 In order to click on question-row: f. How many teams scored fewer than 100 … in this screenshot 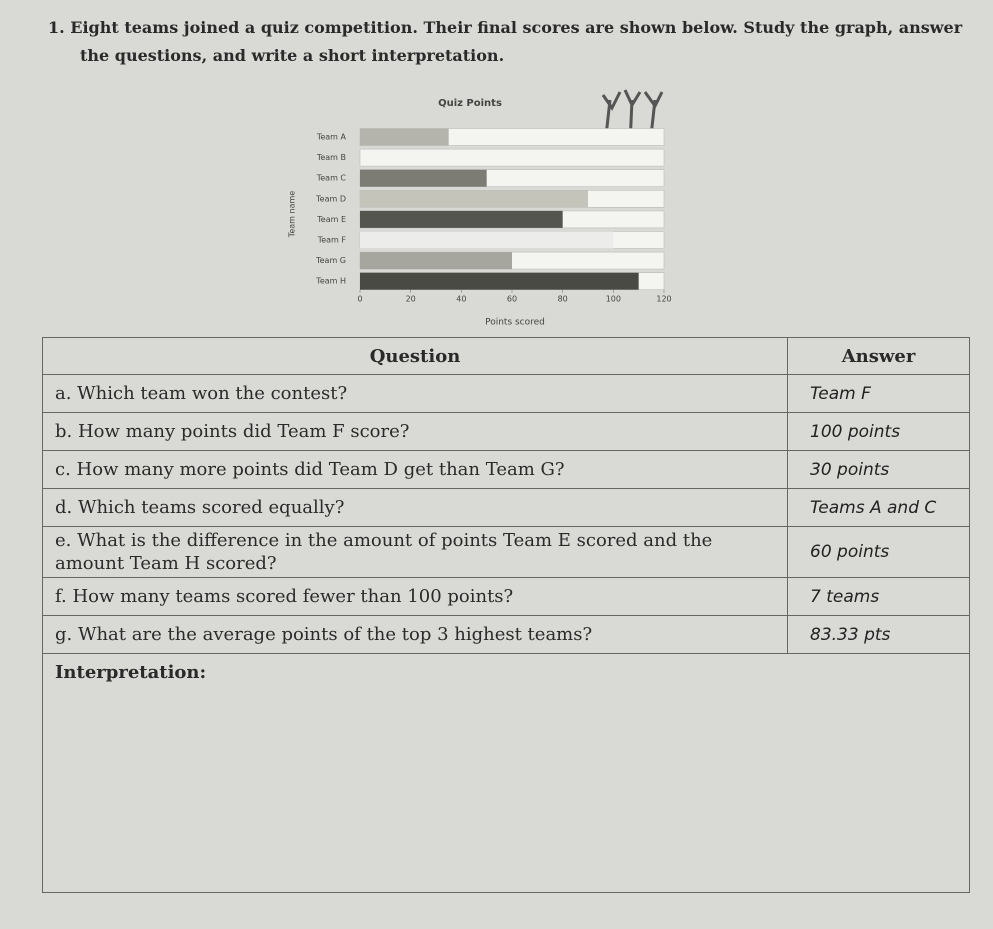, I will do `click(506, 596)`.